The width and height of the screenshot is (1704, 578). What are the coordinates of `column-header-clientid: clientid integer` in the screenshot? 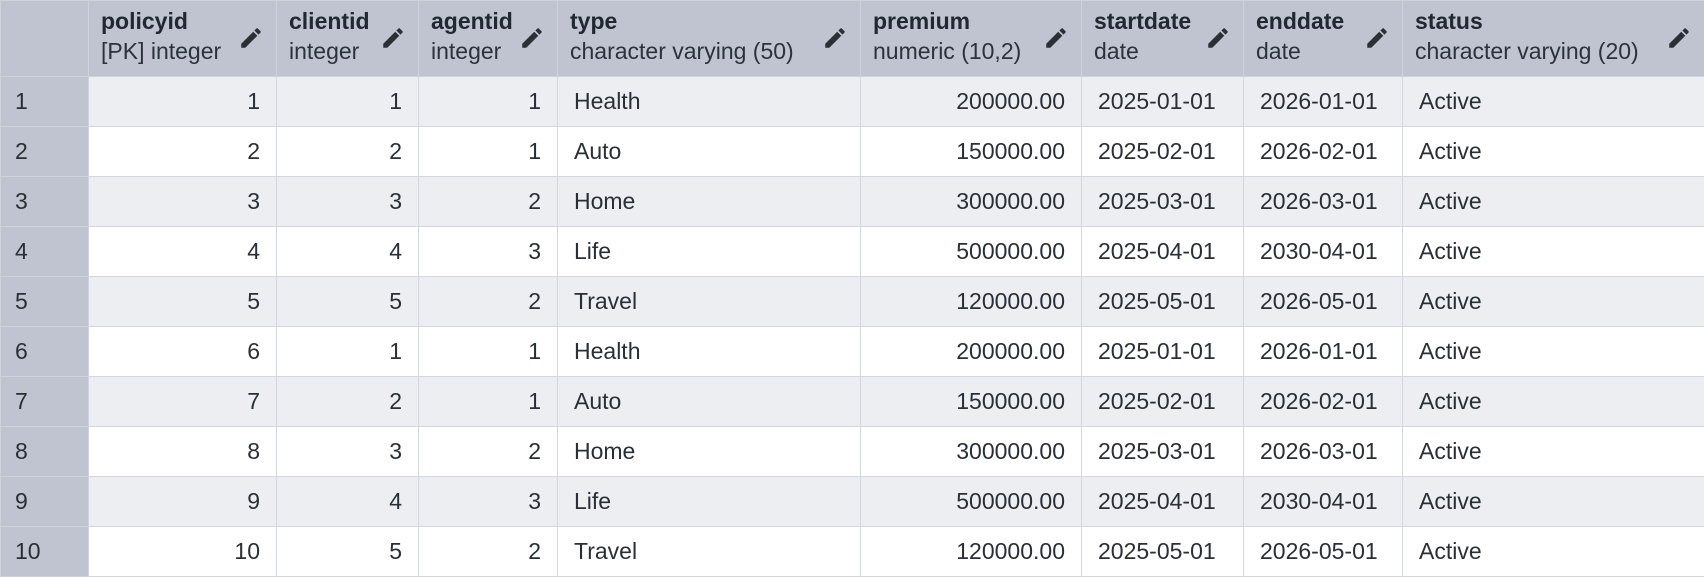 It's located at (347, 38).